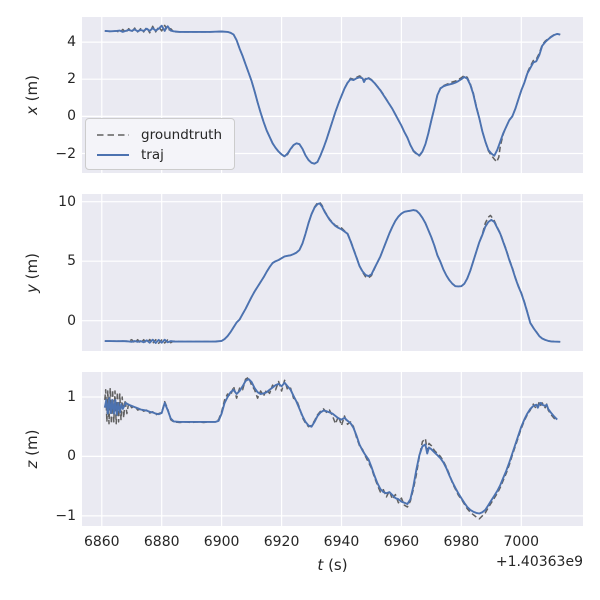  I want to click on x-tick-label: 7000, so click(521, 542).